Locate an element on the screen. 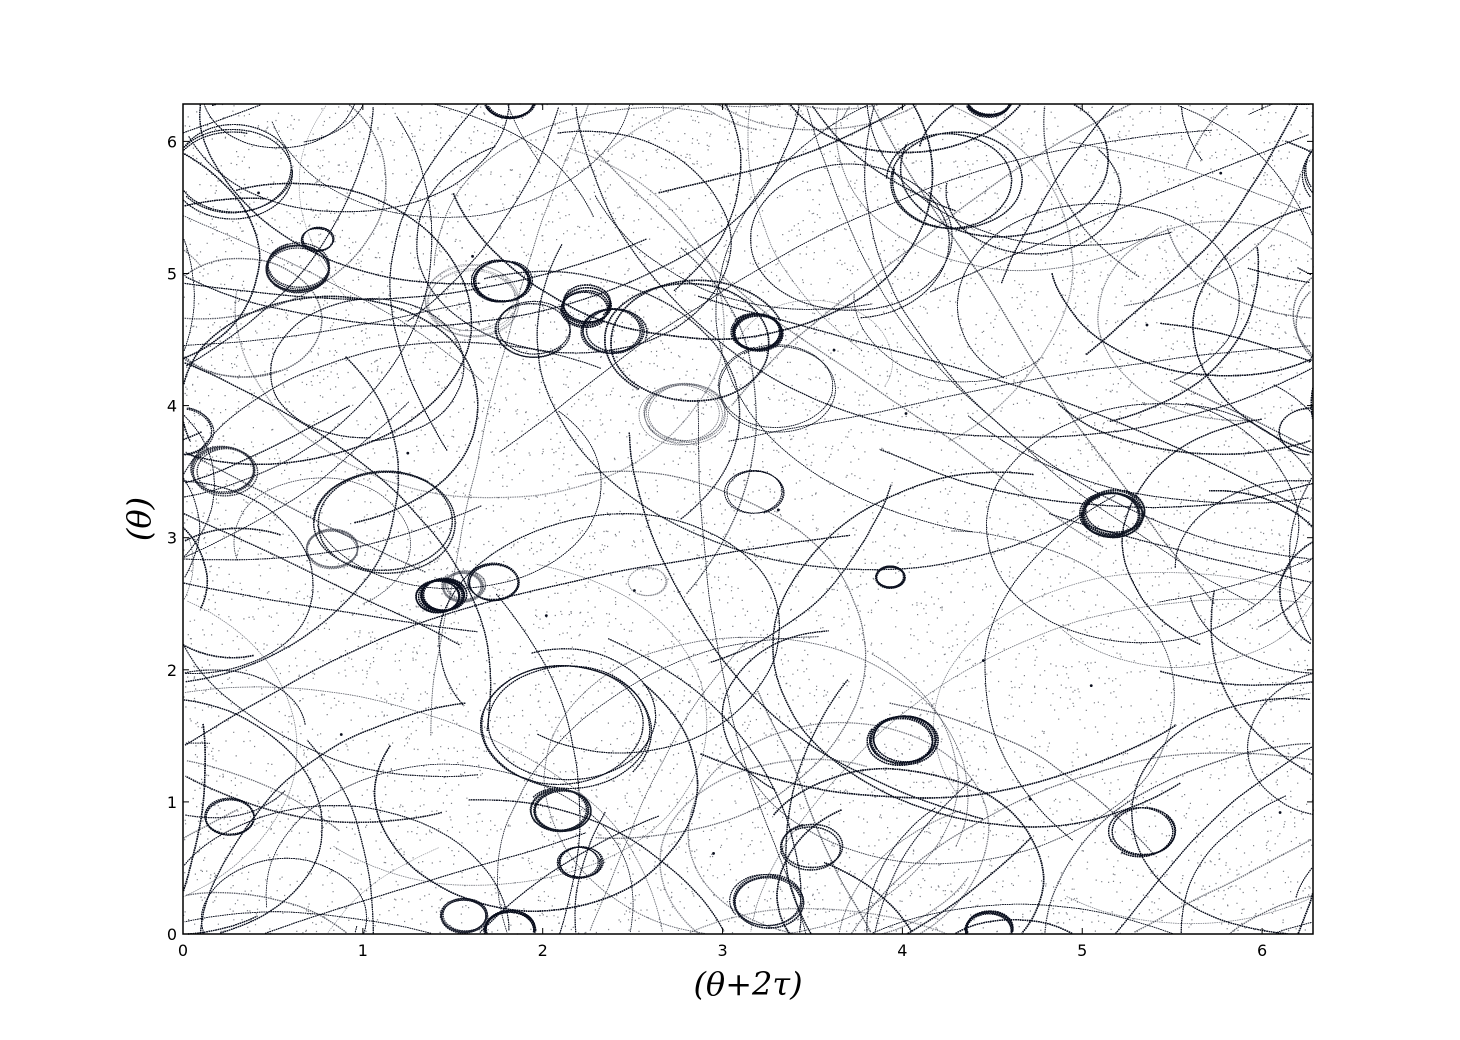 The image size is (1460, 1040). x-axis-label: (θ+2τ) is located at coordinates (747, 984).